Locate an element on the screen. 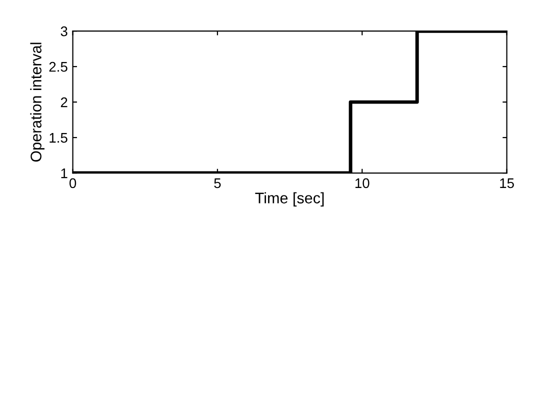 The width and height of the screenshot is (560, 420). x-tick-label: 10 is located at coordinates (362, 183).